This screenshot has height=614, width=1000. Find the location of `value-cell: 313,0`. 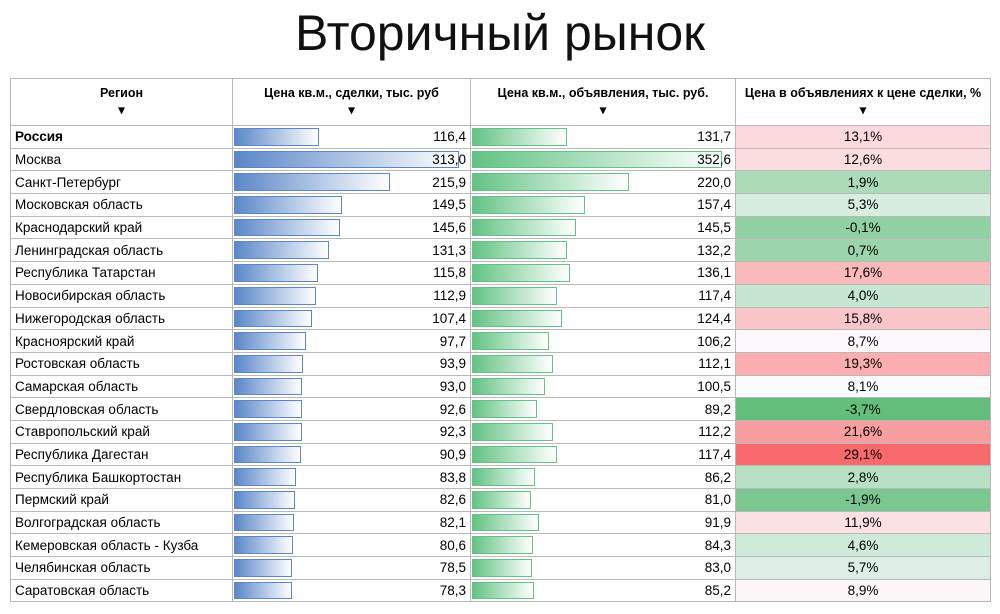

value-cell: 313,0 is located at coordinates (351, 159).